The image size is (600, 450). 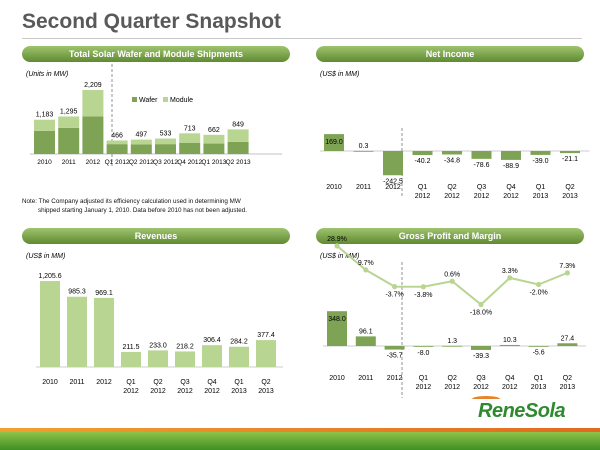 What do you see at coordinates (364, 146) in the screenshot?
I see `net-income-value-label: 0.3` at bounding box center [364, 146].